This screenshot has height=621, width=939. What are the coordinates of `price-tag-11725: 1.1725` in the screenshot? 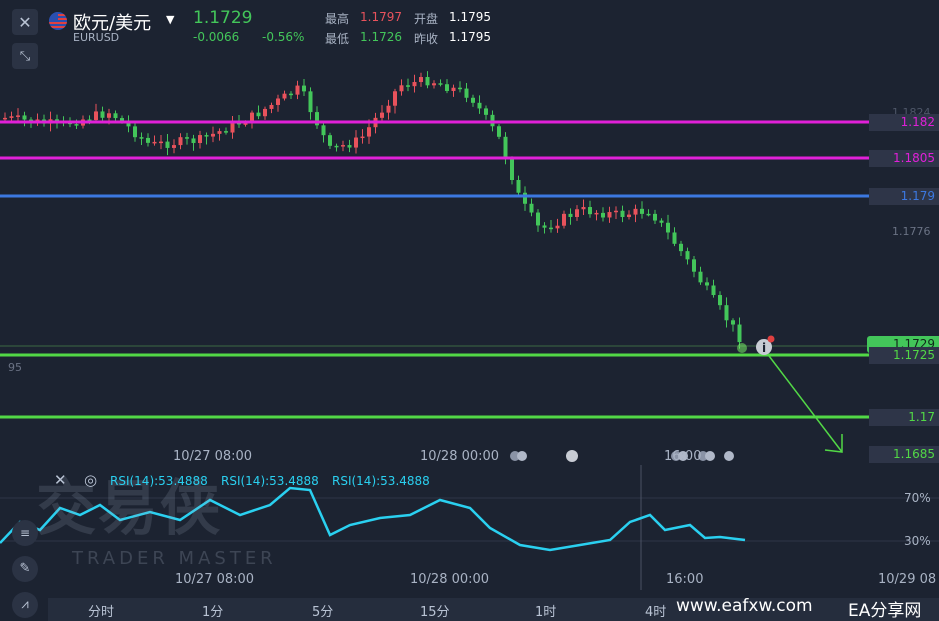 It's located at (904, 355).